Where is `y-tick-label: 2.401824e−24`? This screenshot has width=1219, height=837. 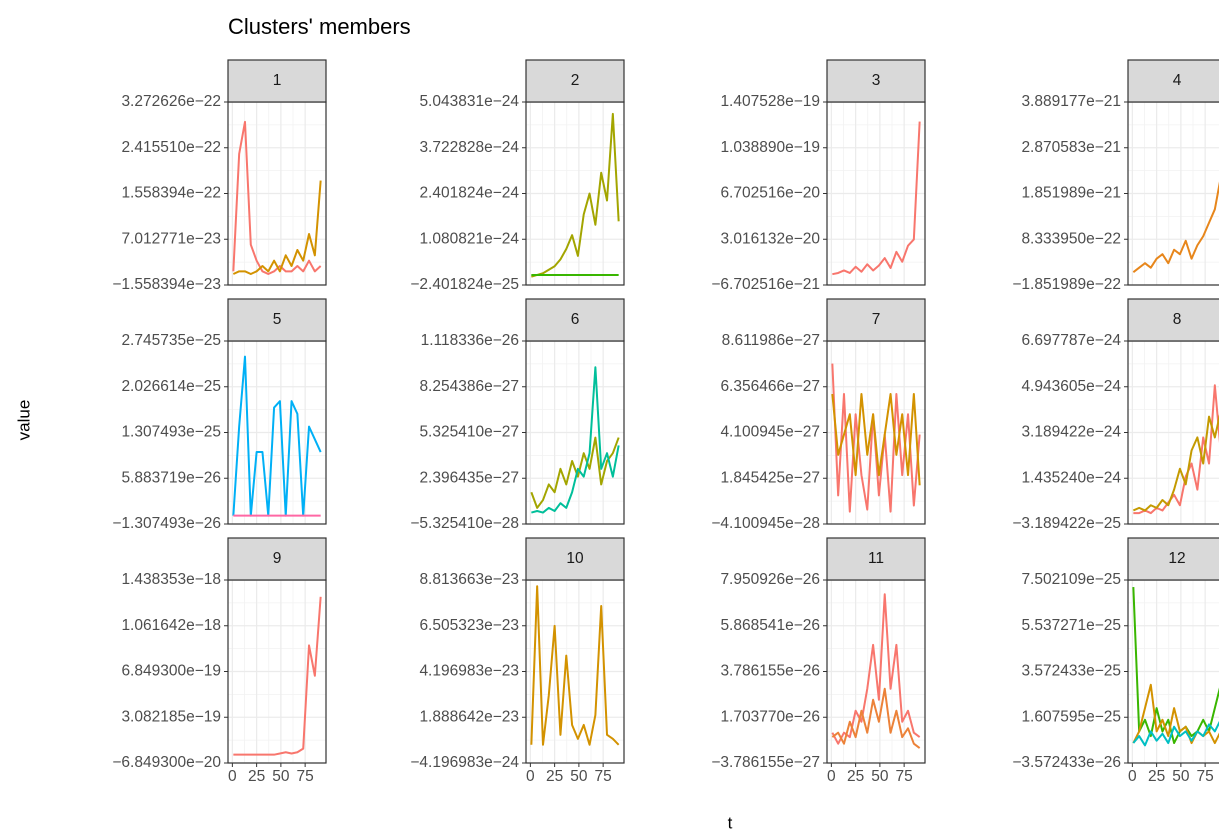 y-tick-label: 2.401824e−24 is located at coordinates (469, 193).